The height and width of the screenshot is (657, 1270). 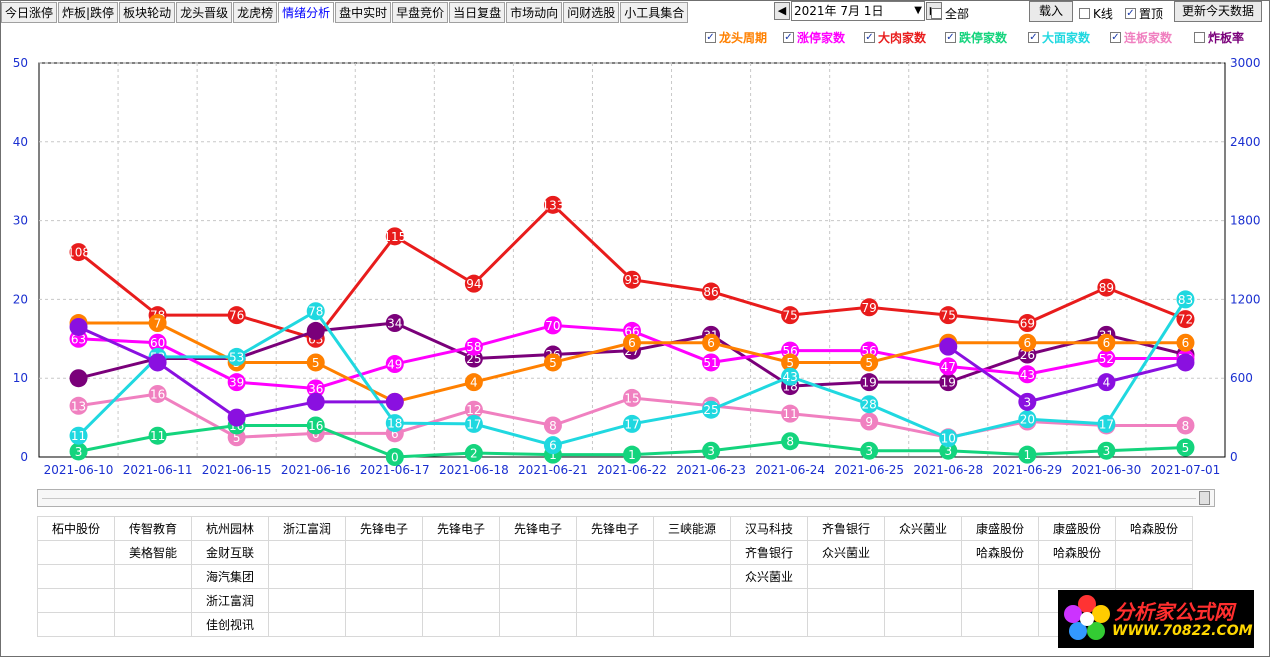 What do you see at coordinates (918, 10) in the screenshot?
I see `chevron-down-icon: ▼` at bounding box center [918, 10].